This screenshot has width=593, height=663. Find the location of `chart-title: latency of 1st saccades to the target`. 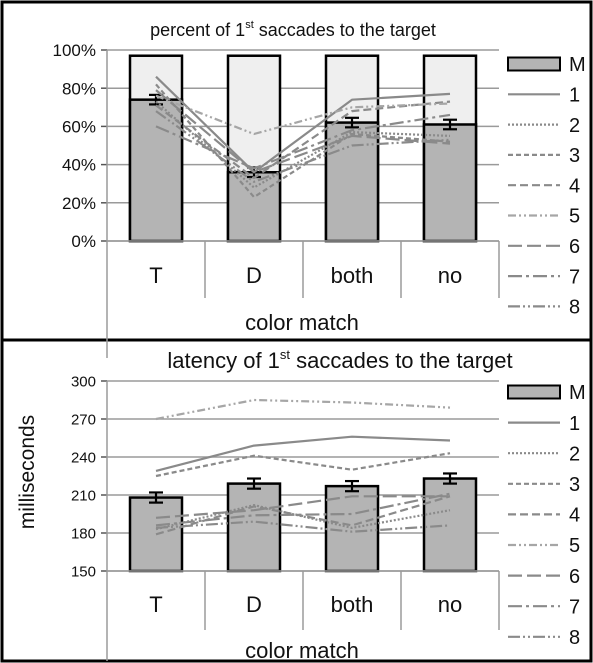

chart-title: latency of 1st saccades to the target is located at coordinates (339, 360).